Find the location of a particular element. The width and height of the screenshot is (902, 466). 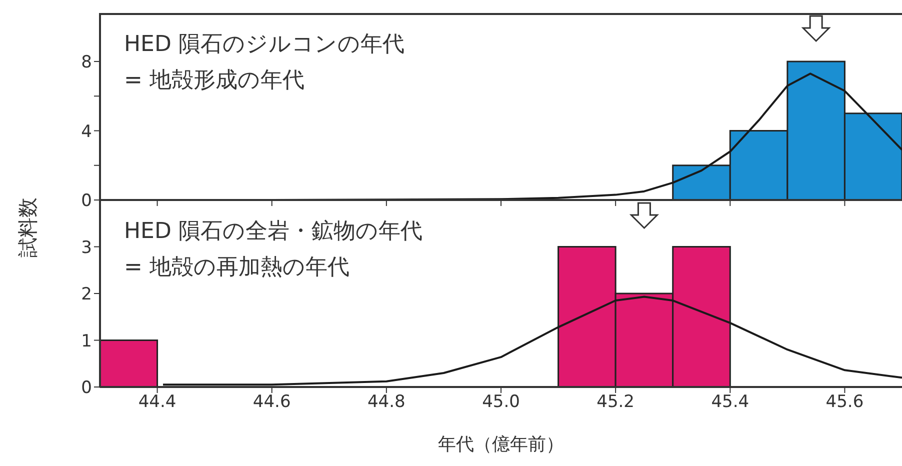

x-tick-label: 45.6 is located at coordinates (845, 402).